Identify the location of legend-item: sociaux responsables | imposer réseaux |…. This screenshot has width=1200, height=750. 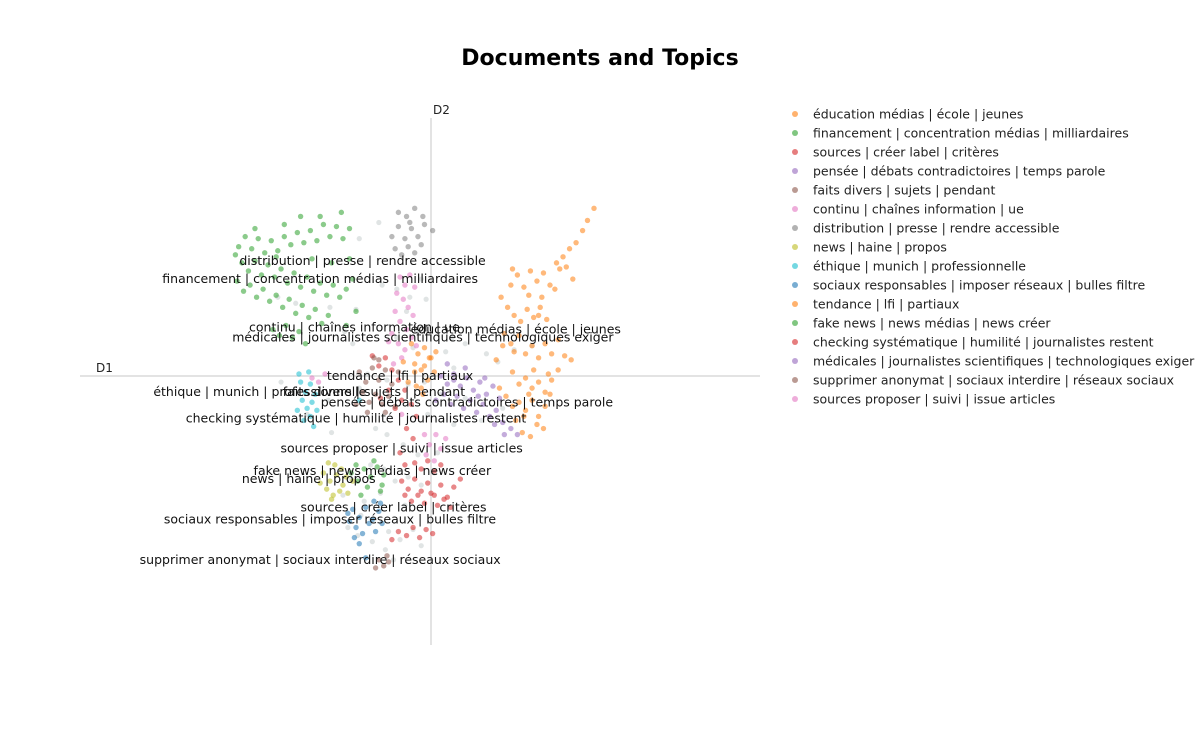
(979, 285).